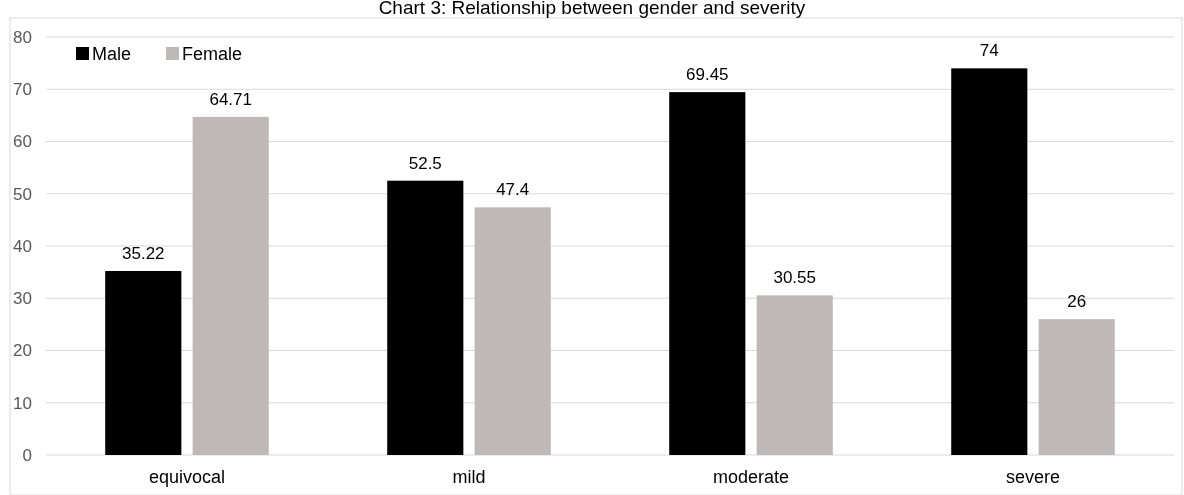  Describe the element at coordinates (212, 54) in the screenshot. I see `legend-label: Female` at that location.